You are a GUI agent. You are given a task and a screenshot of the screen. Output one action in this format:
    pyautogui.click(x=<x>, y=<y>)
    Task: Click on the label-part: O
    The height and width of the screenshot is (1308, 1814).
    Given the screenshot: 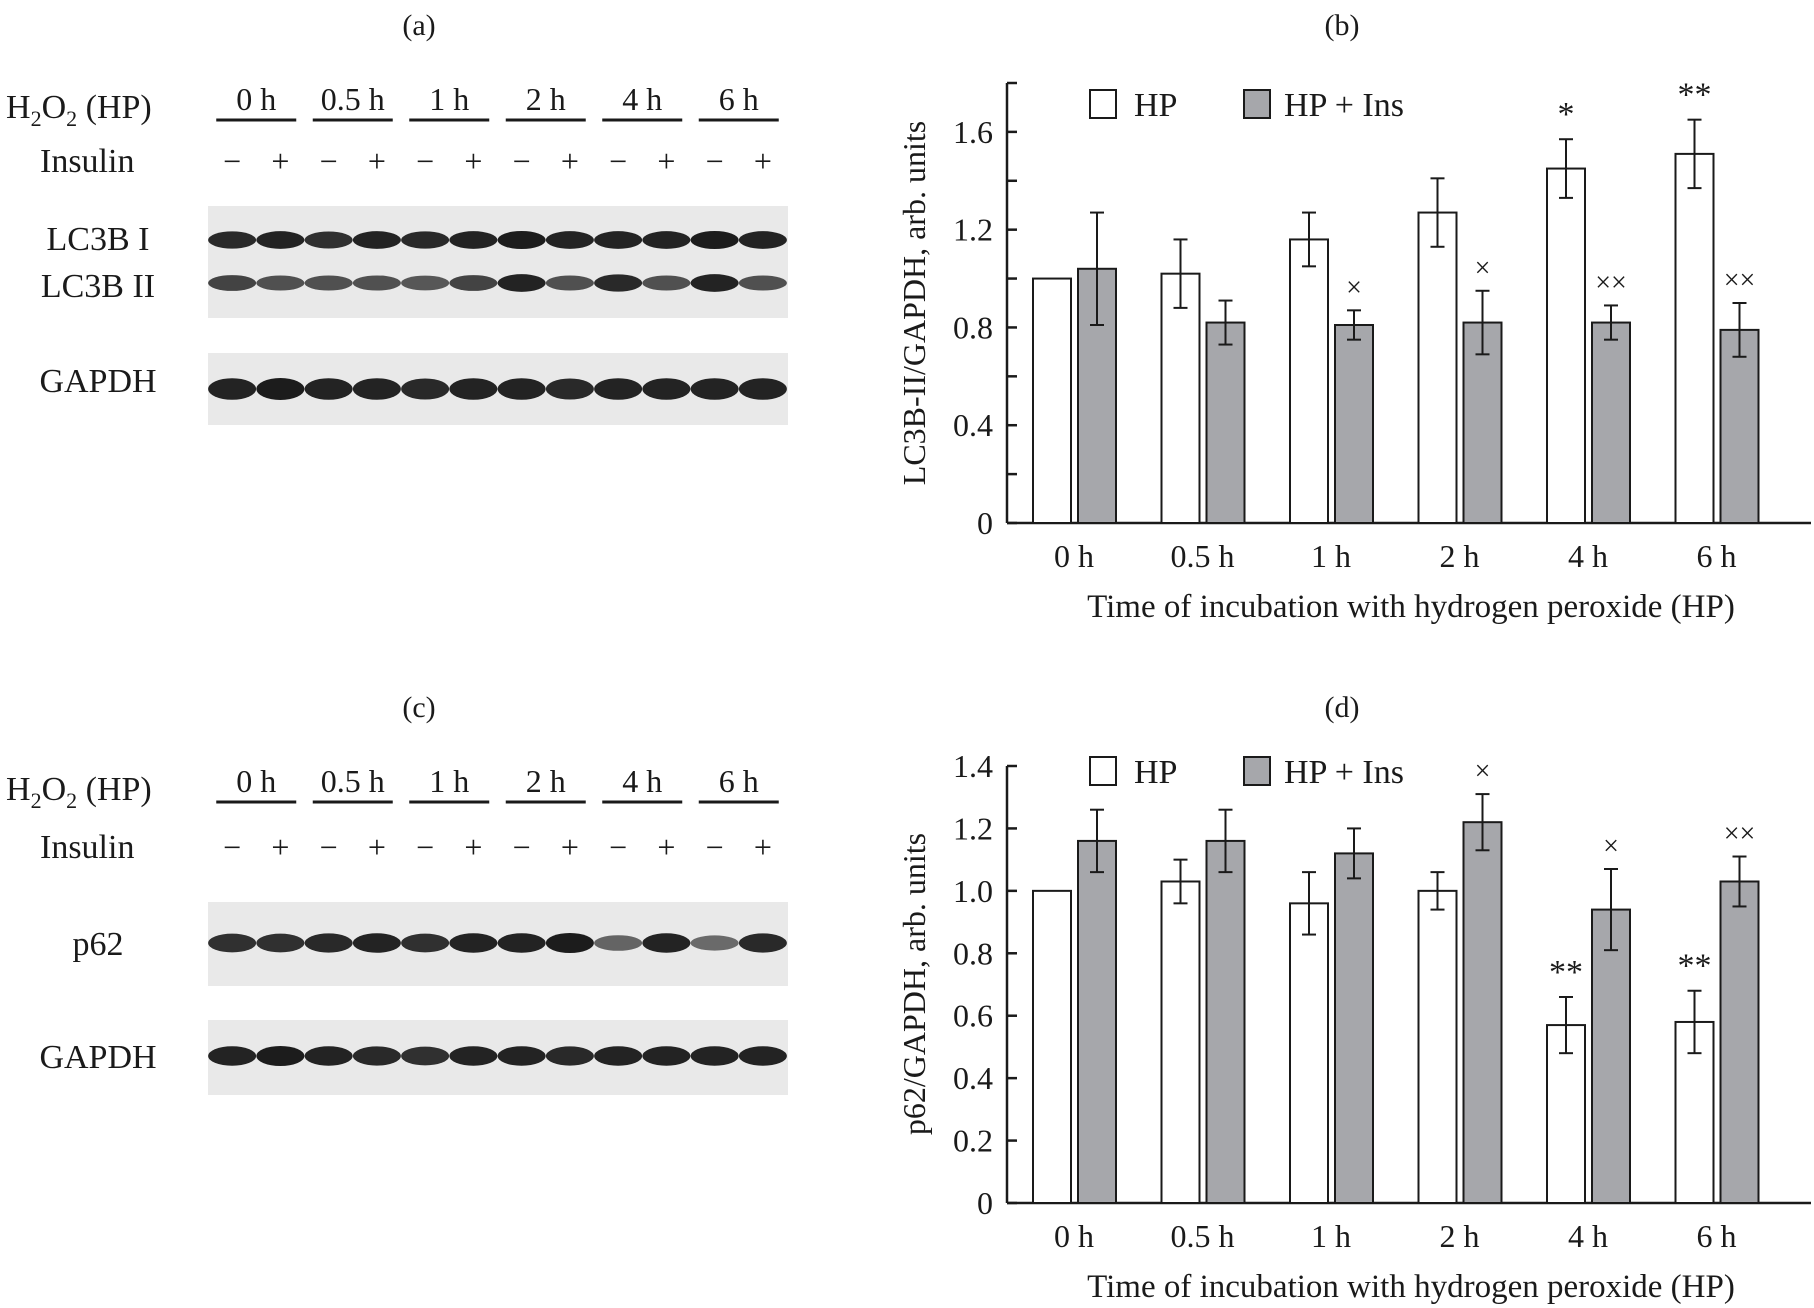 What is the action you would take?
    pyautogui.click(x=54, y=789)
    